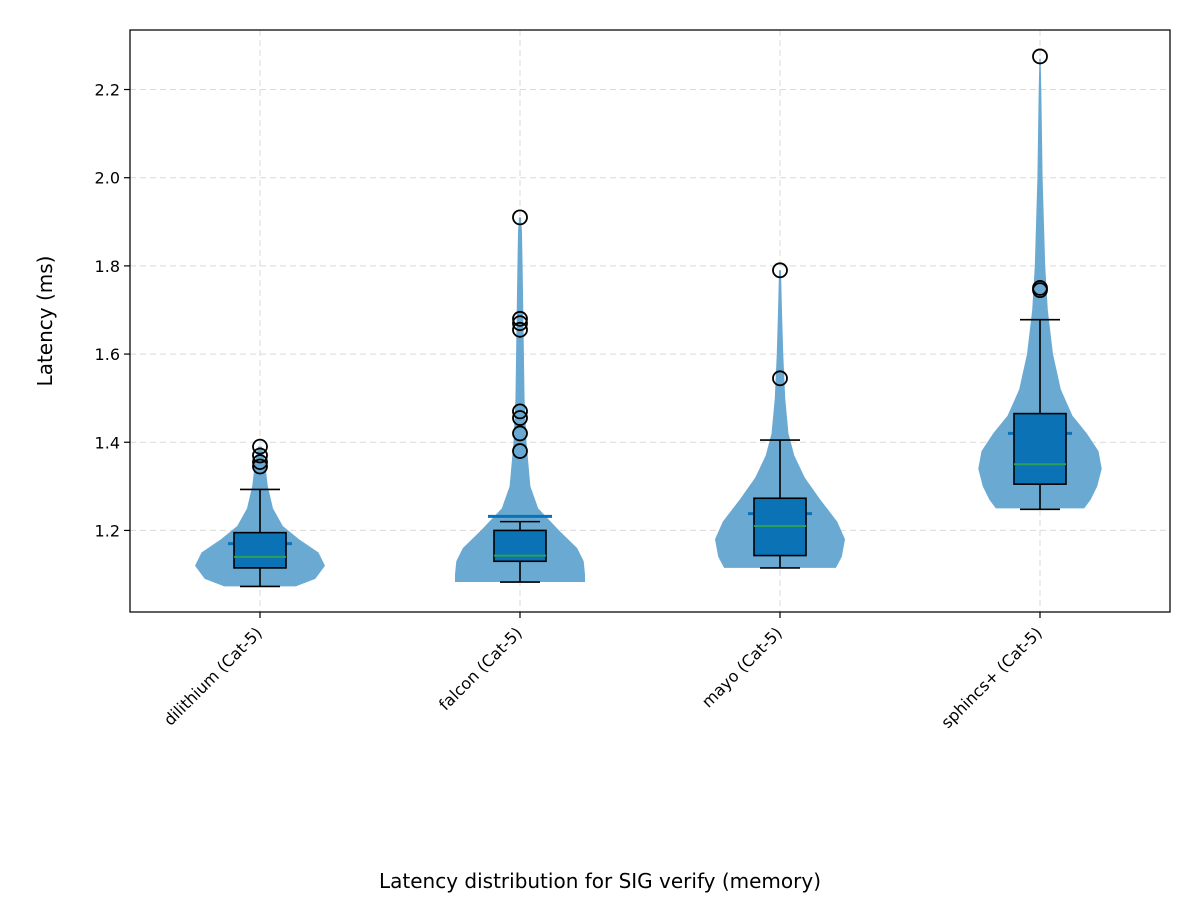 Image resolution: width=1200 pixels, height=900 pixels. I want to click on y-tick-label: 2.0, so click(107, 178).